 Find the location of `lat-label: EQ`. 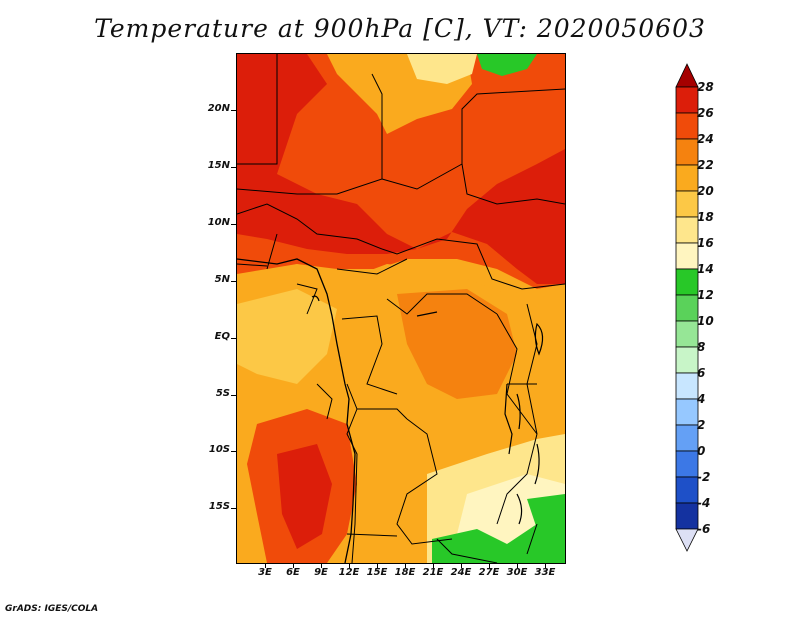

lat-label: EQ is located at coordinates (222, 336).